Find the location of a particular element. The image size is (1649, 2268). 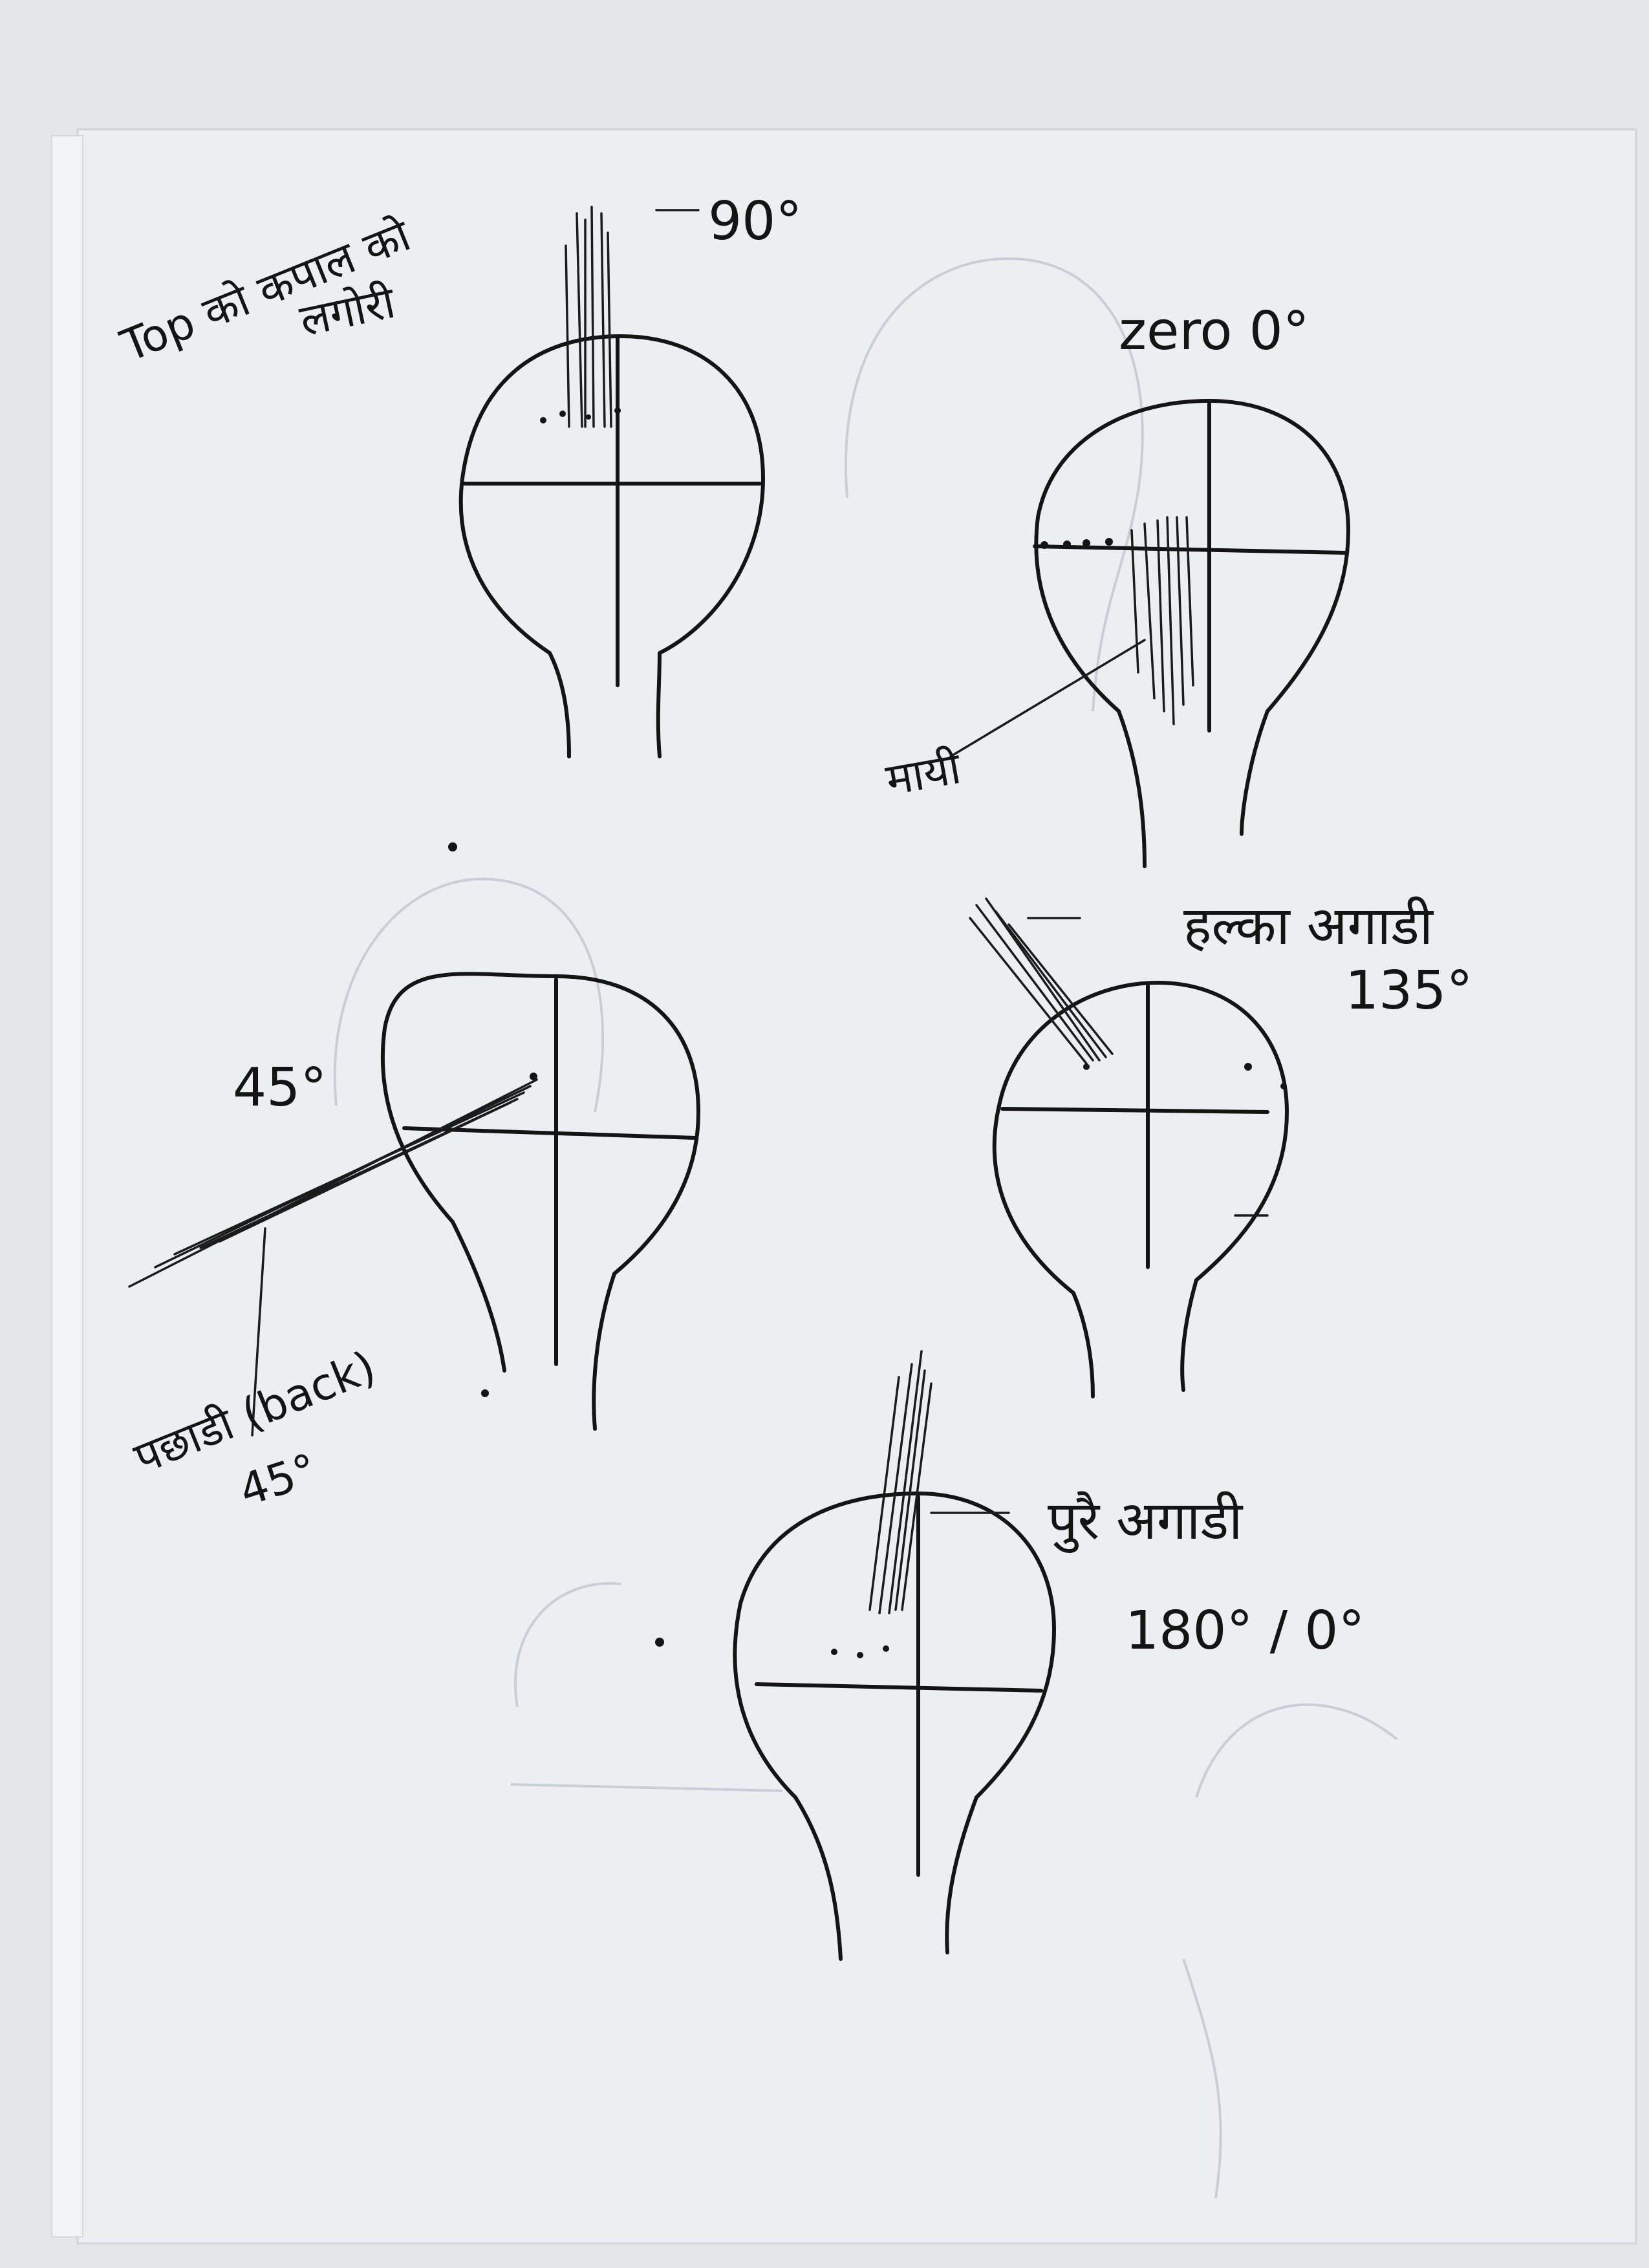

hair-strands-falling is located at coordinates (1162, 620).